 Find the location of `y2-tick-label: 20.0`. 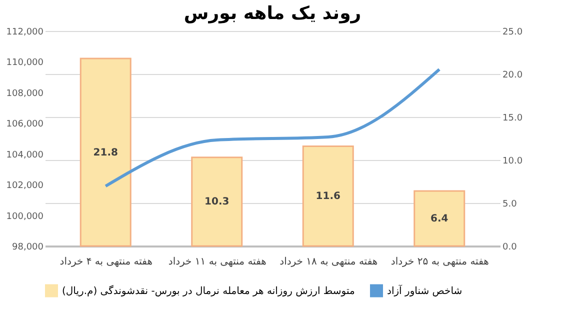

y2-tick-label: 20.0 is located at coordinates (512, 75).